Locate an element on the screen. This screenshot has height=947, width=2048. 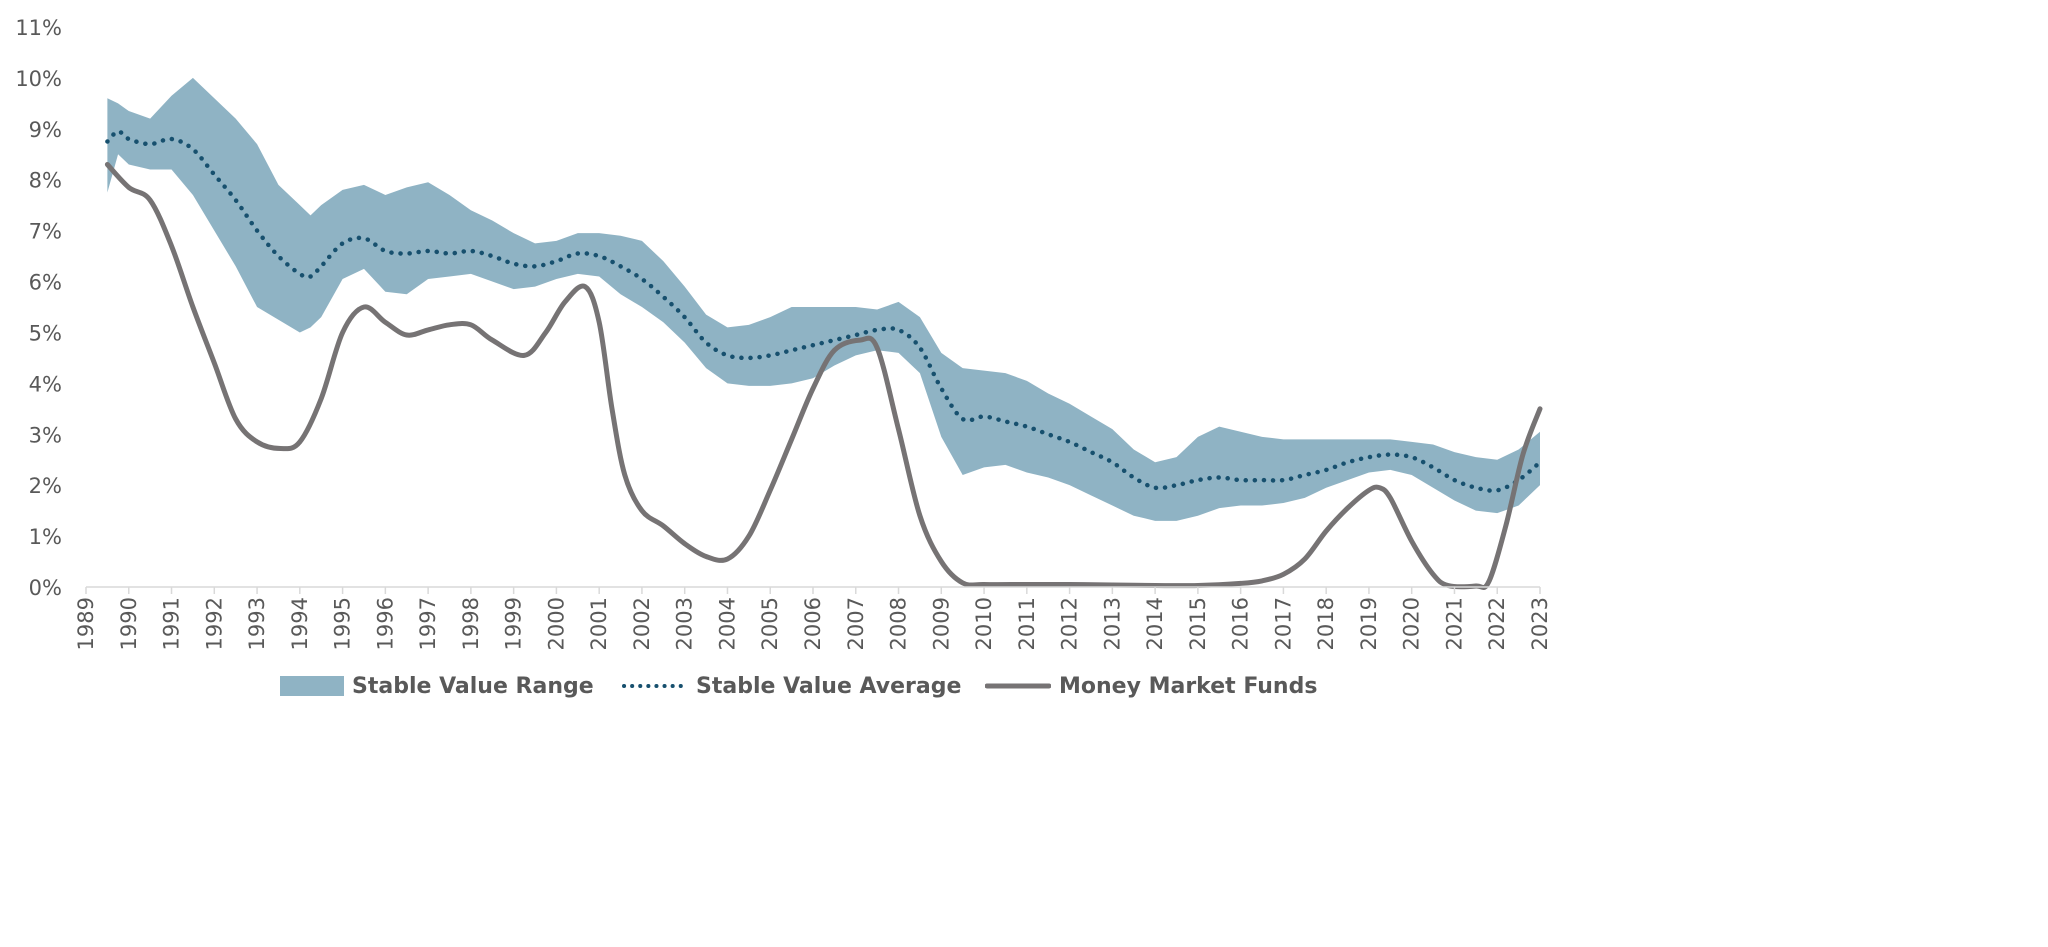
x-tick-label: 2018 is located at coordinates (1326, 623).